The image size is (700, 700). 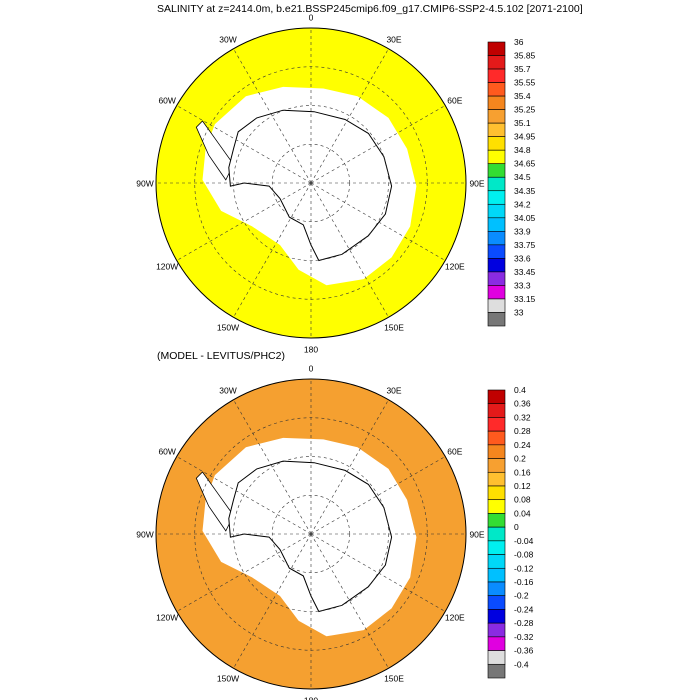 What do you see at coordinates (393, 40) in the screenshot?
I see `top-longitude-label: 30E` at bounding box center [393, 40].